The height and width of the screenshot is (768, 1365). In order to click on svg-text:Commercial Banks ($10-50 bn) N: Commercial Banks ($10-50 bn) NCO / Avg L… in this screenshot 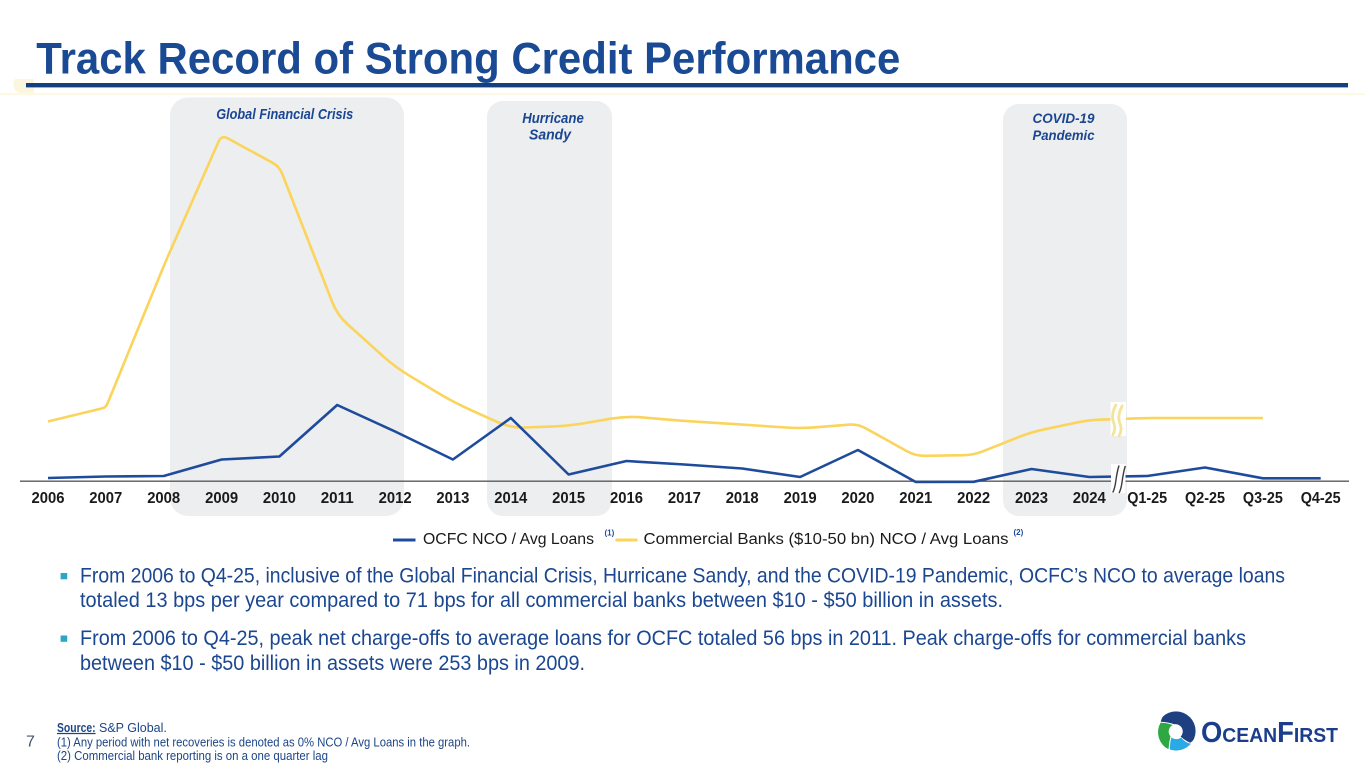, I will do `click(826, 539)`.